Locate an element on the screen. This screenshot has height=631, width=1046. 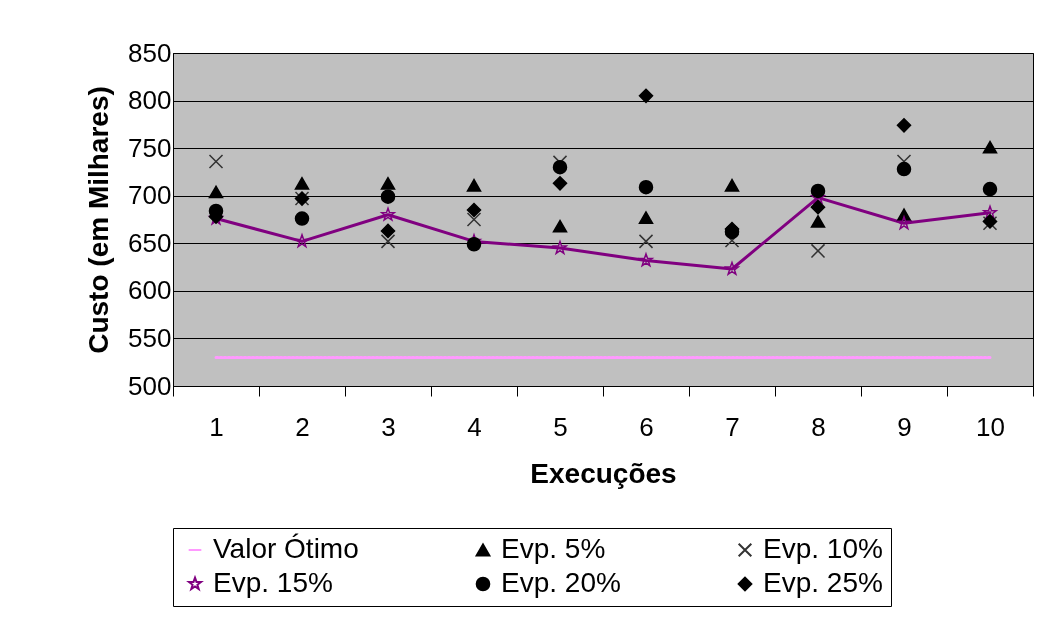
y-tick-label: 700 is located at coordinates (150, 195).